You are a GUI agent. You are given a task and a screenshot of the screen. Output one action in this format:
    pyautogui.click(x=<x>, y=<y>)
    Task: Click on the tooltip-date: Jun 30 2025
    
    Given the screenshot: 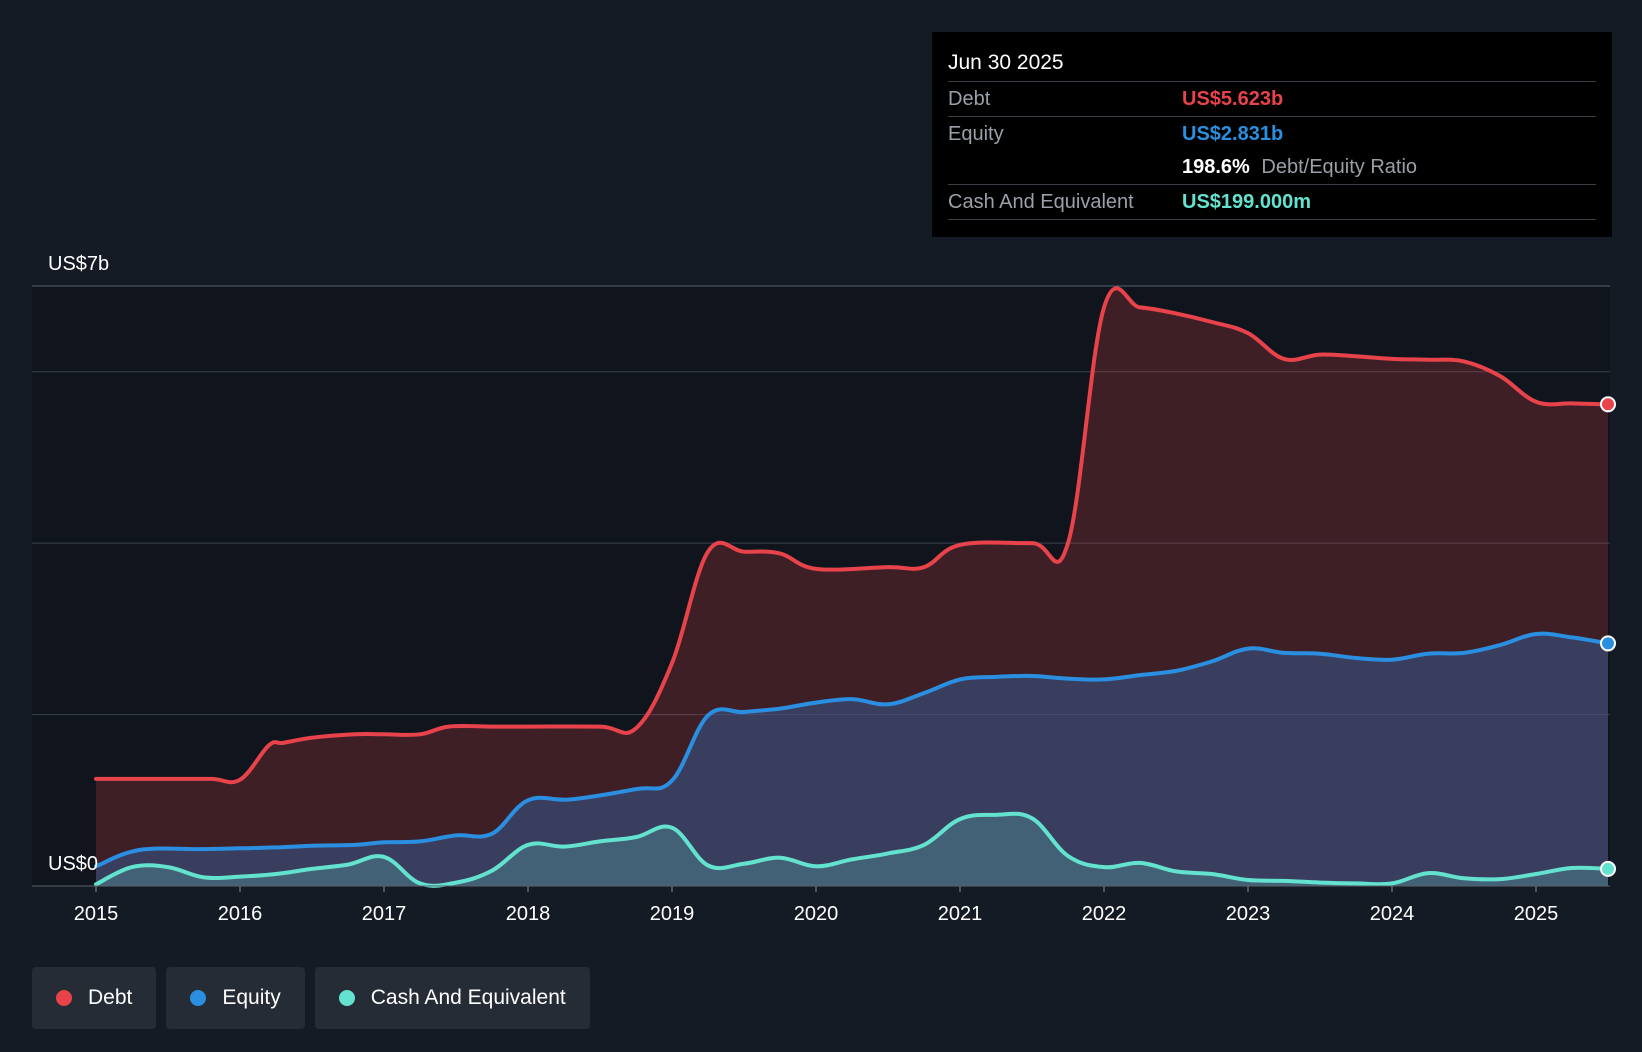 What is the action you would take?
    pyautogui.click(x=1272, y=63)
    